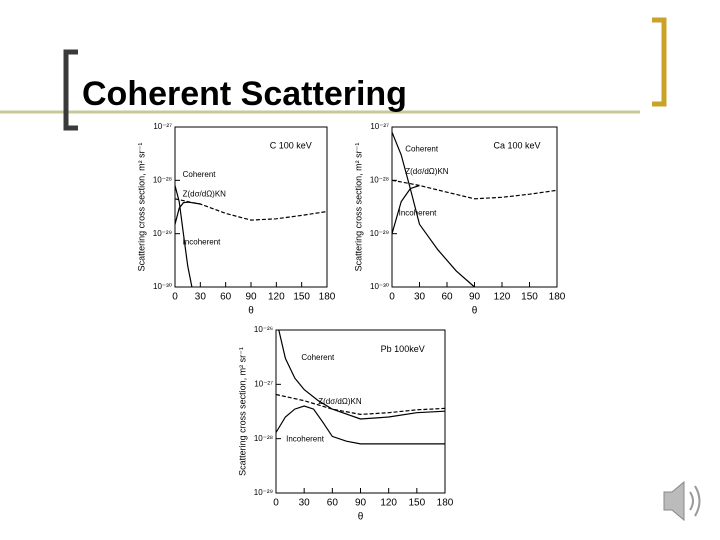  What do you see at coordinates (659, 62) in the screenshot?
I see `right-bracket` at bounding box center [659, 62].